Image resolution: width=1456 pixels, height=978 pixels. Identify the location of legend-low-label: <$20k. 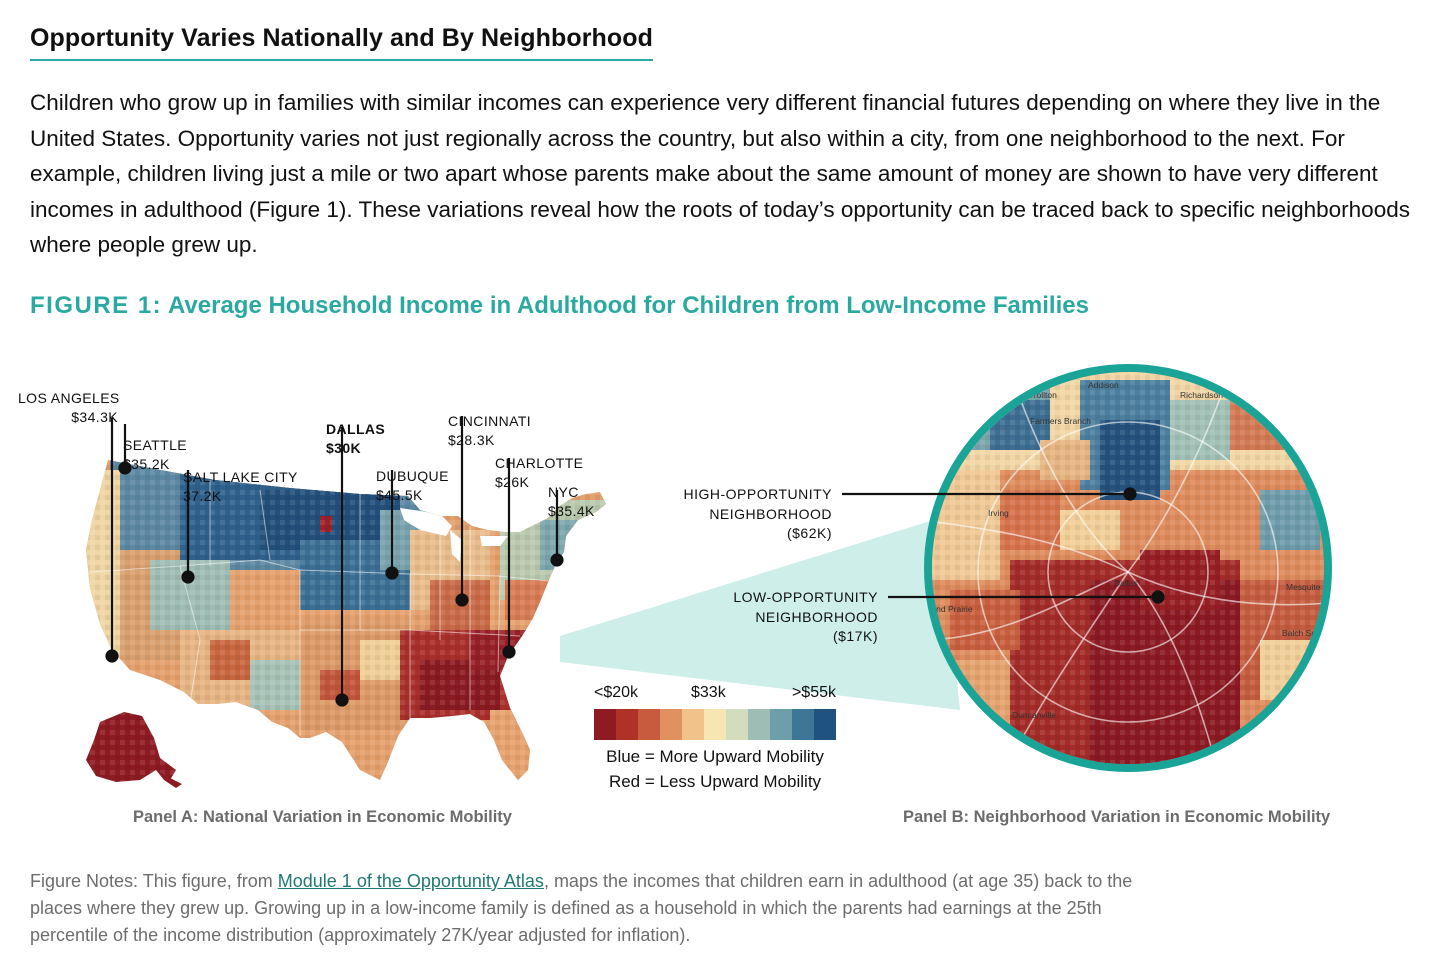
(616, 692).